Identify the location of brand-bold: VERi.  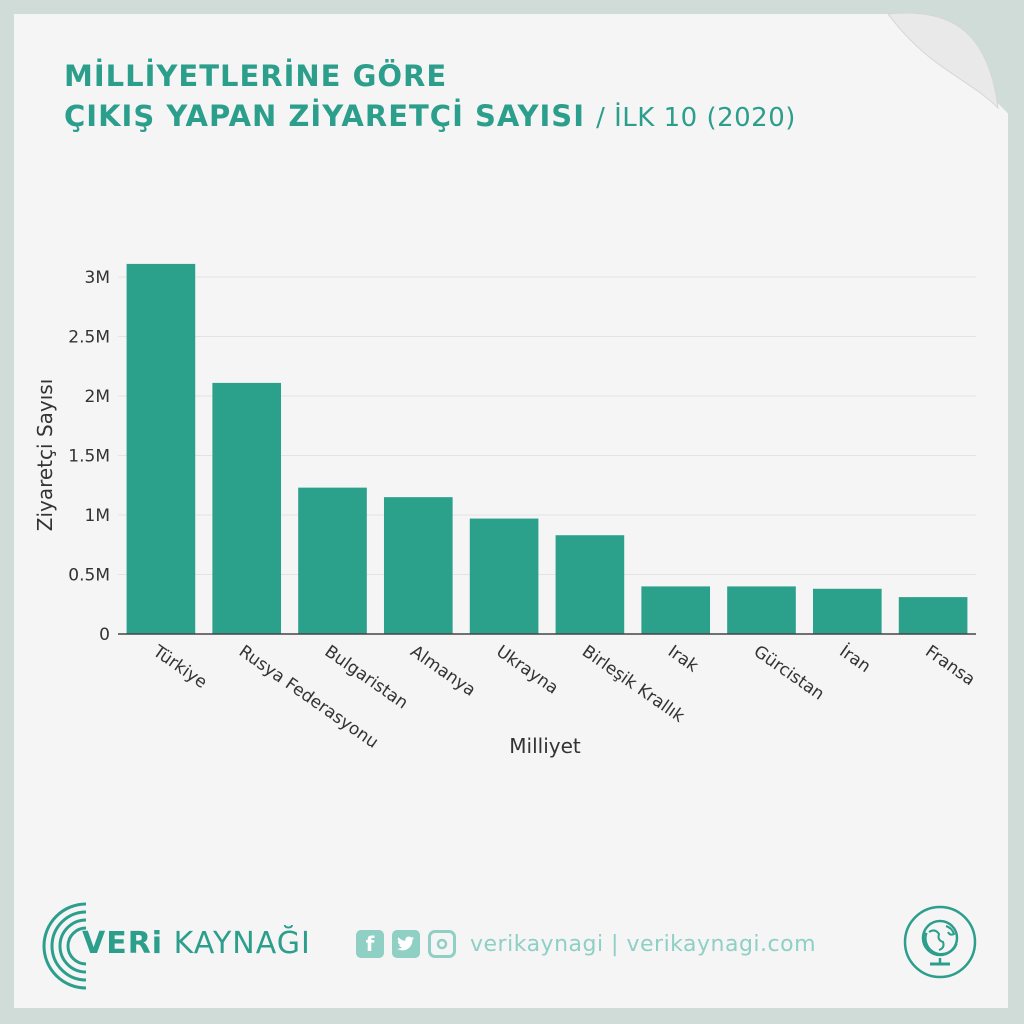
(123, 943).